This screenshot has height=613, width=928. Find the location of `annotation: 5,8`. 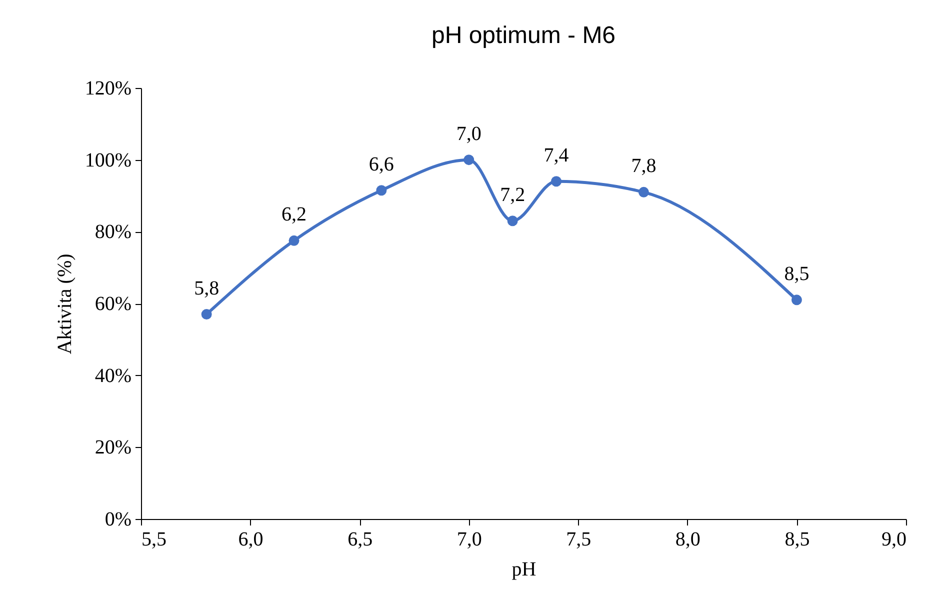

annotation: 5,8 is located at coordinates (207, 288).